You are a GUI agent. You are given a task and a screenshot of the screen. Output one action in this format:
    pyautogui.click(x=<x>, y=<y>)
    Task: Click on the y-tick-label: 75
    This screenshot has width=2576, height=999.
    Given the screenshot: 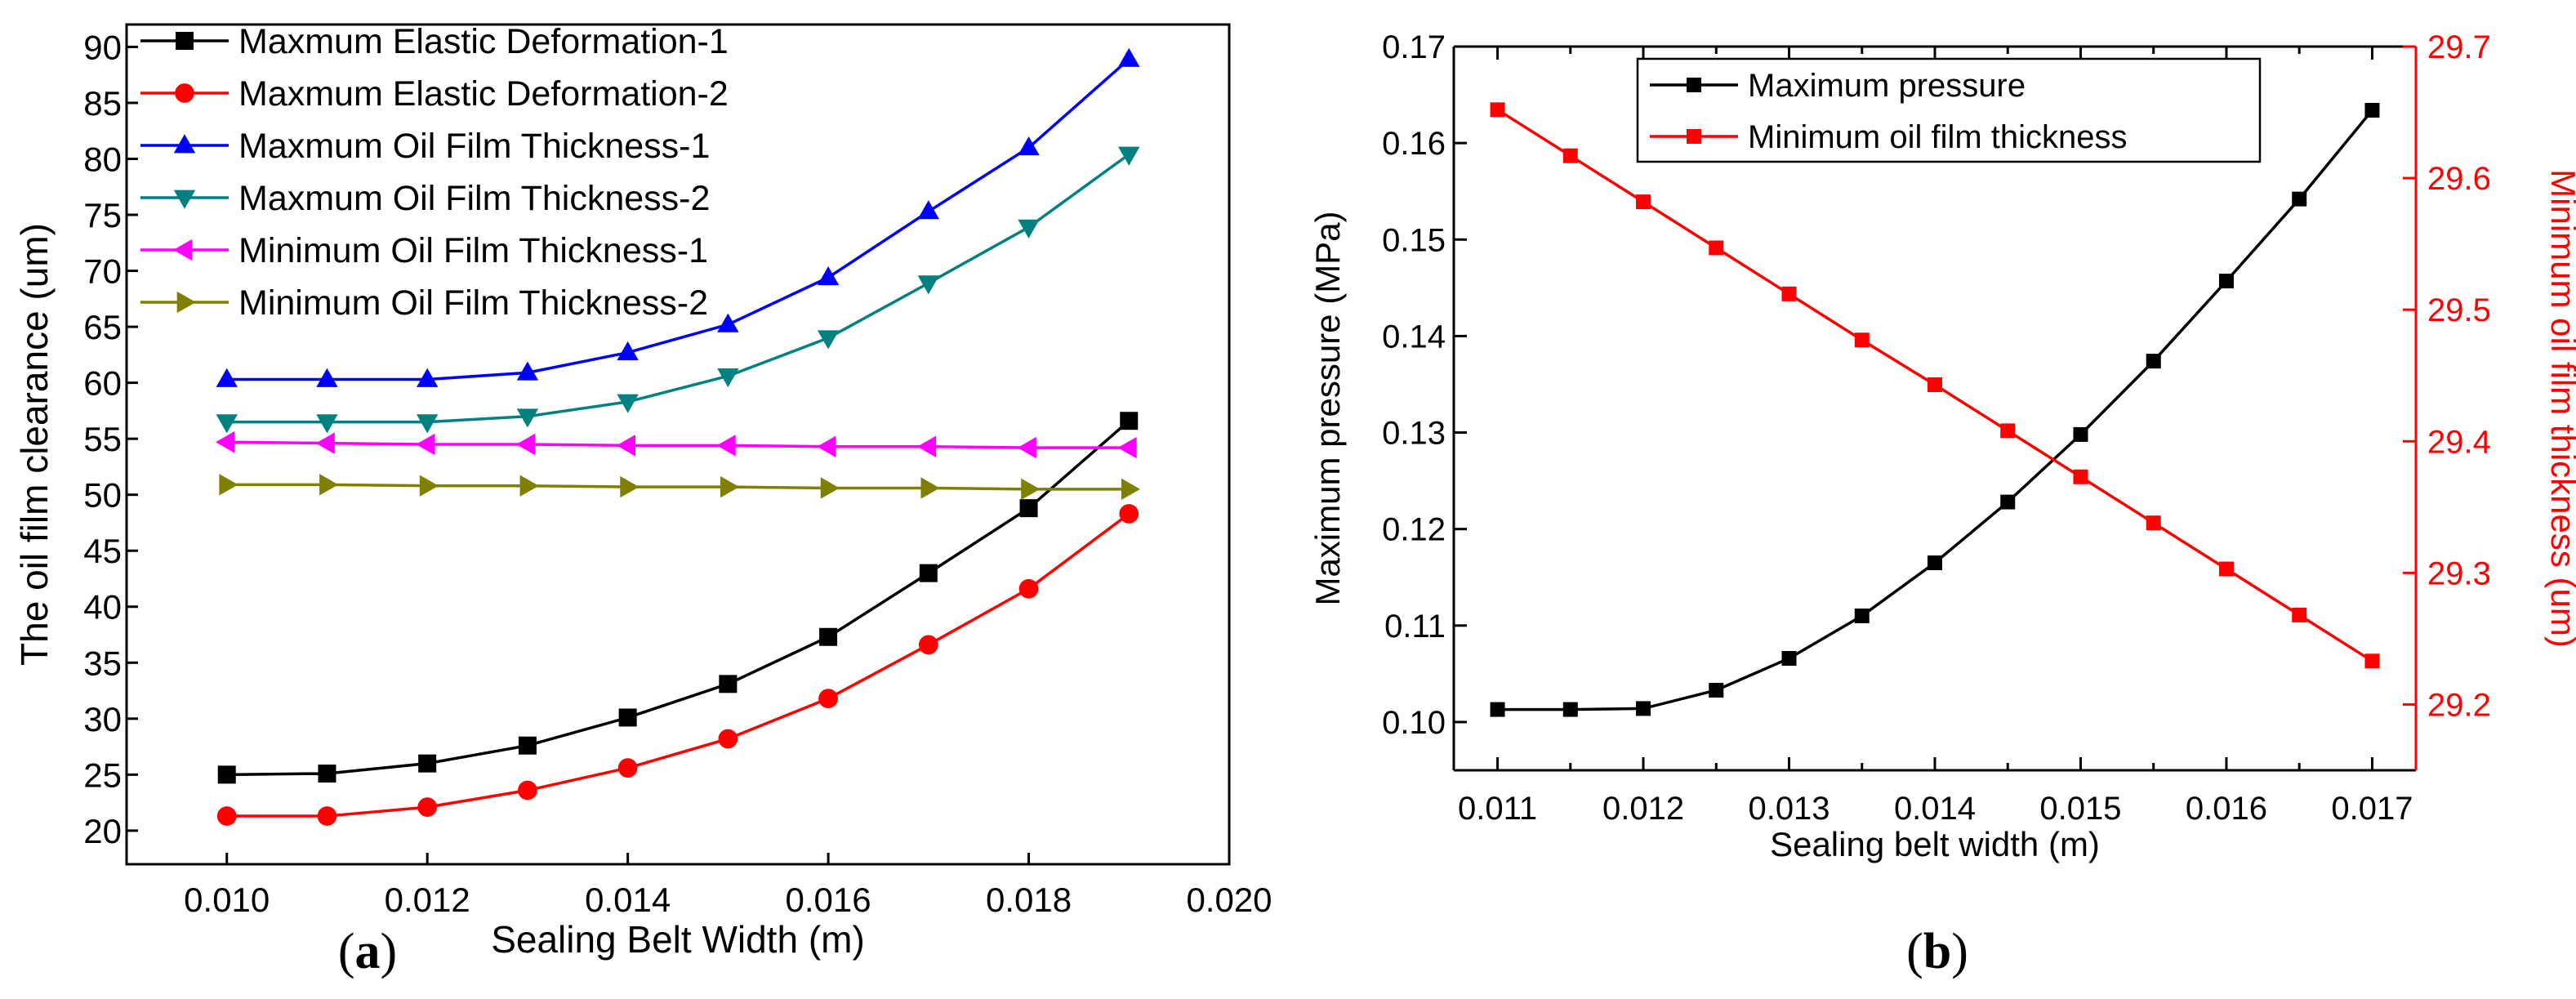 What is the action you would take?
    pyautogui.click(x=102, y=215)
    